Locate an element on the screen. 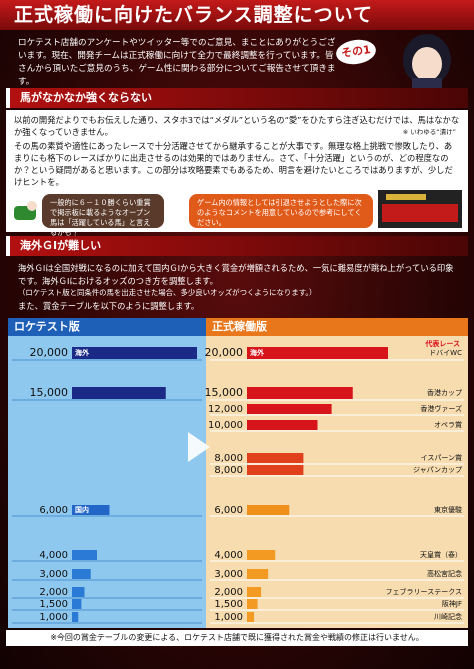 The height and width of the screenshot is (669, 474). note: ※ いわゆる“漬け” is located at coordinates (429, 132).